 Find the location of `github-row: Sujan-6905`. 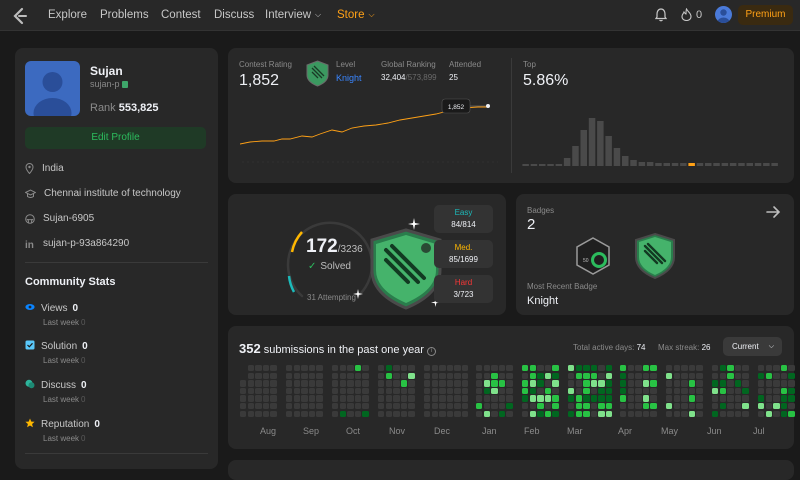

github-row: Sujan-6905 is located at coordinates (59, 218).